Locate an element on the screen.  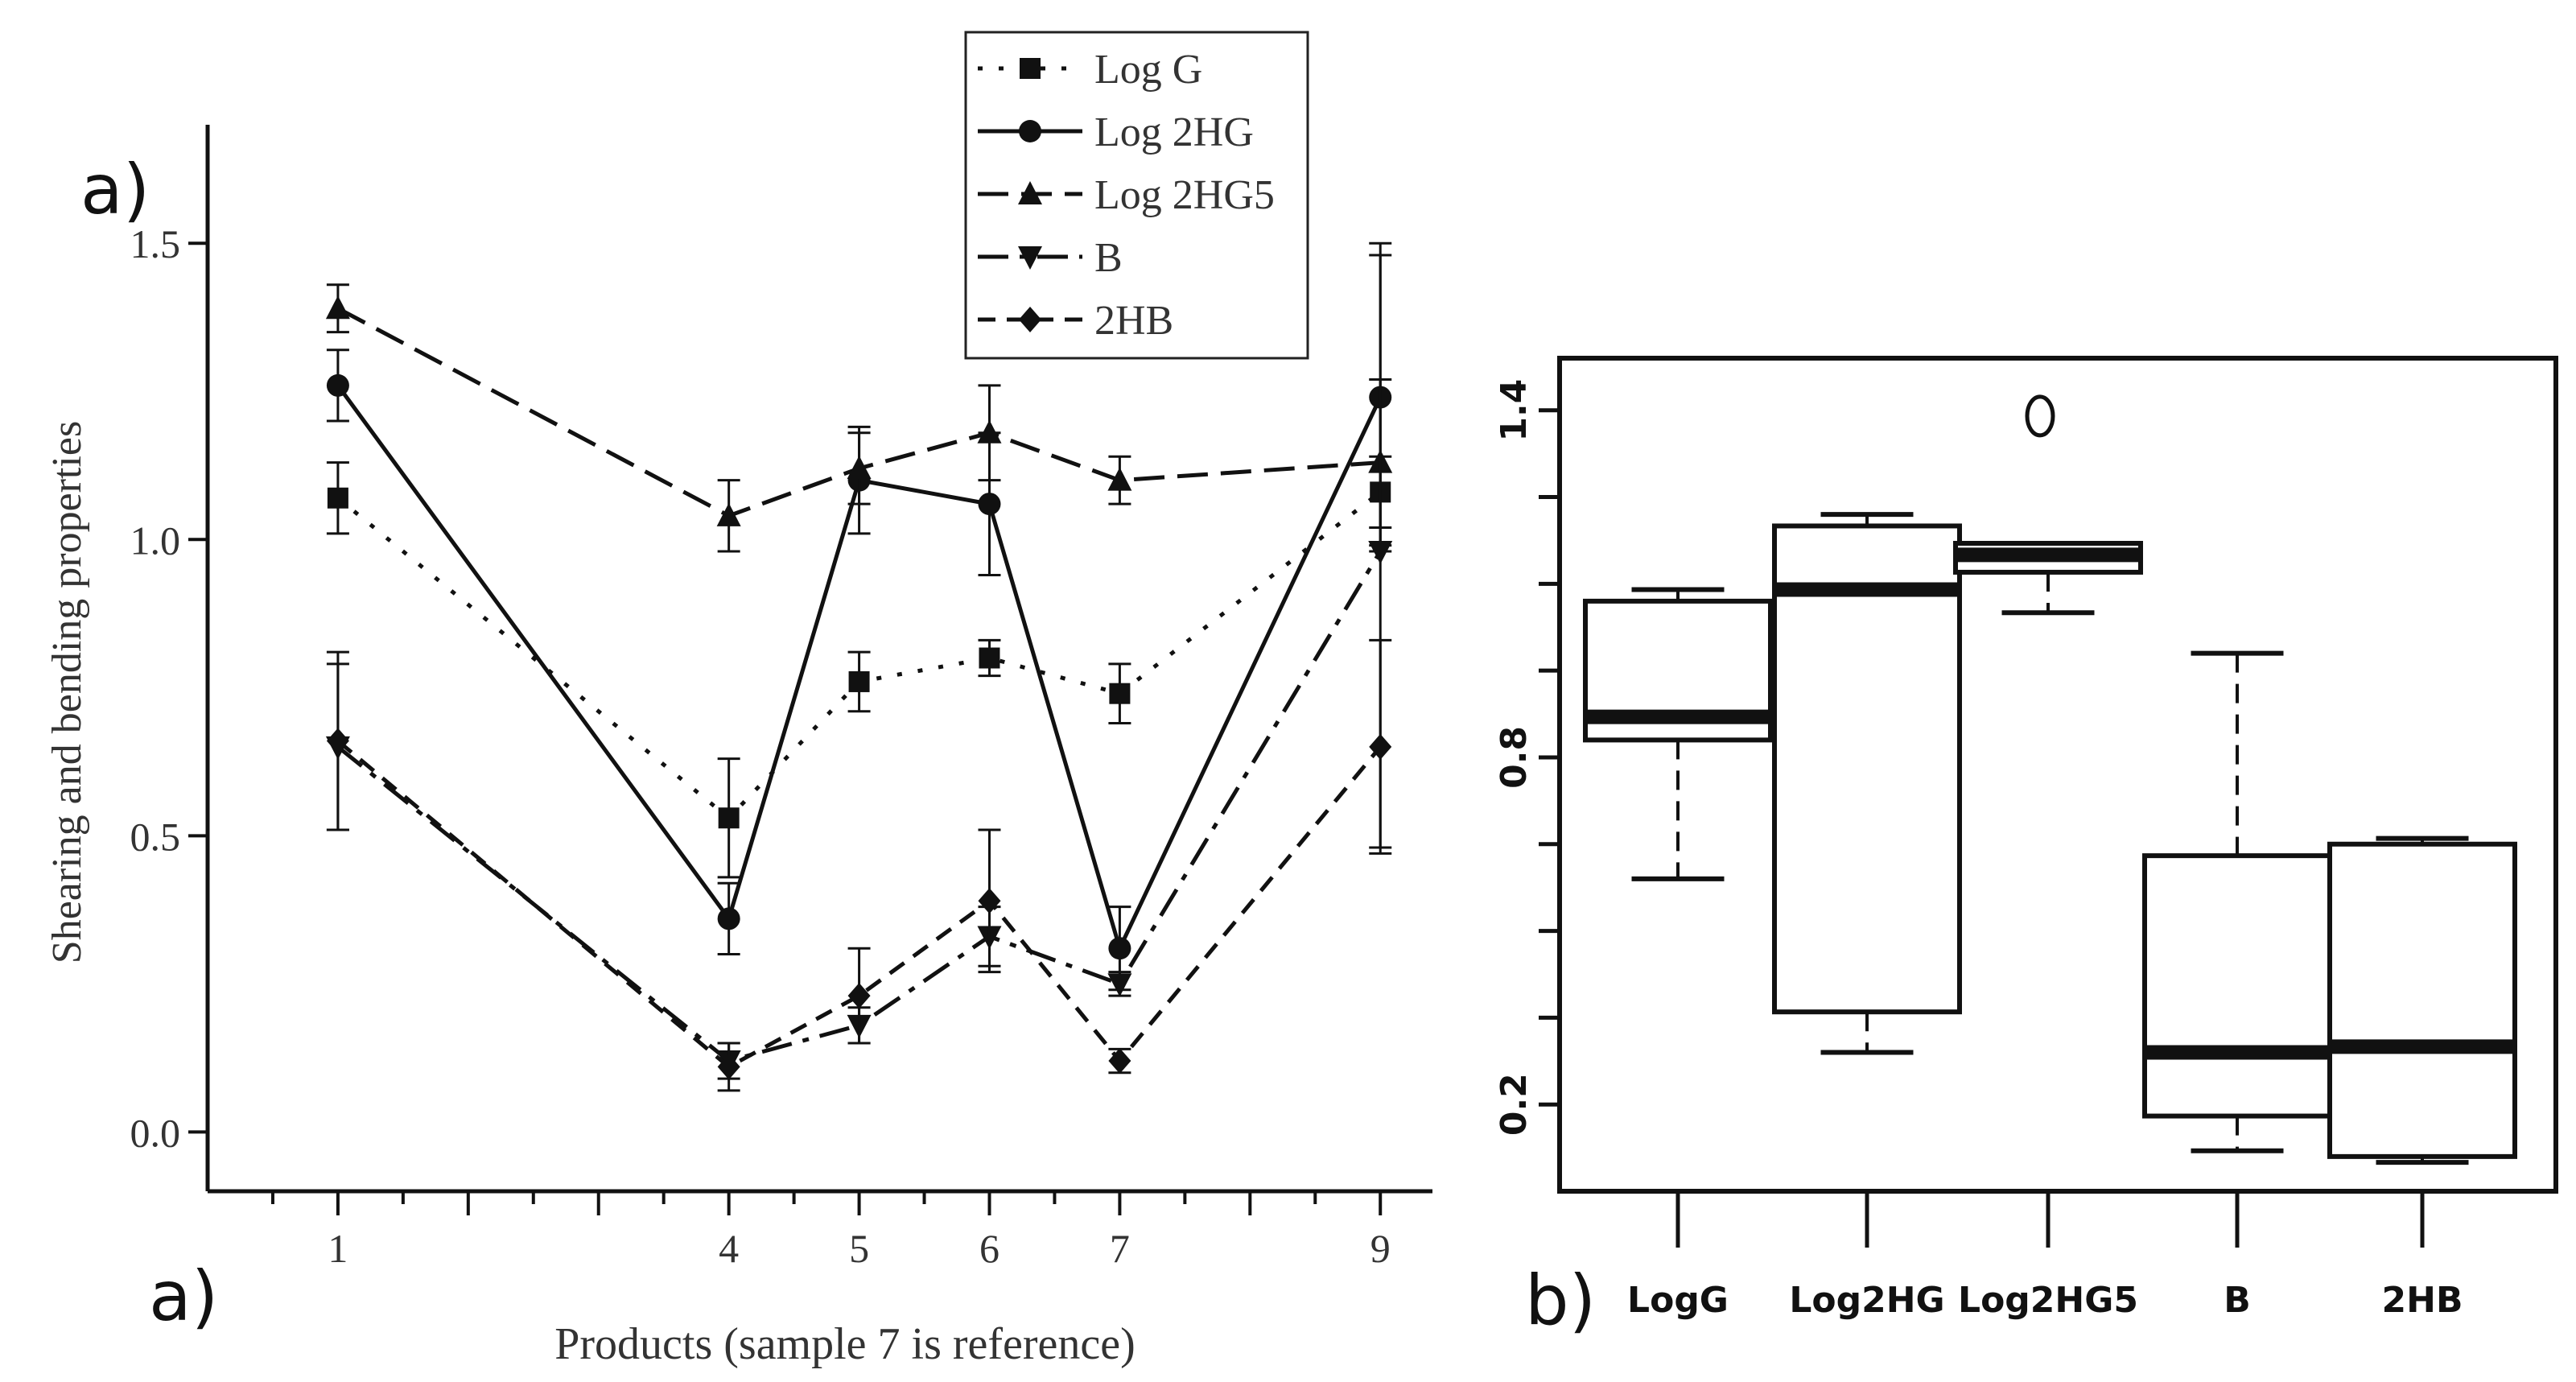
y-tick-label: 1.4 is located at coordinates (1514, 411).